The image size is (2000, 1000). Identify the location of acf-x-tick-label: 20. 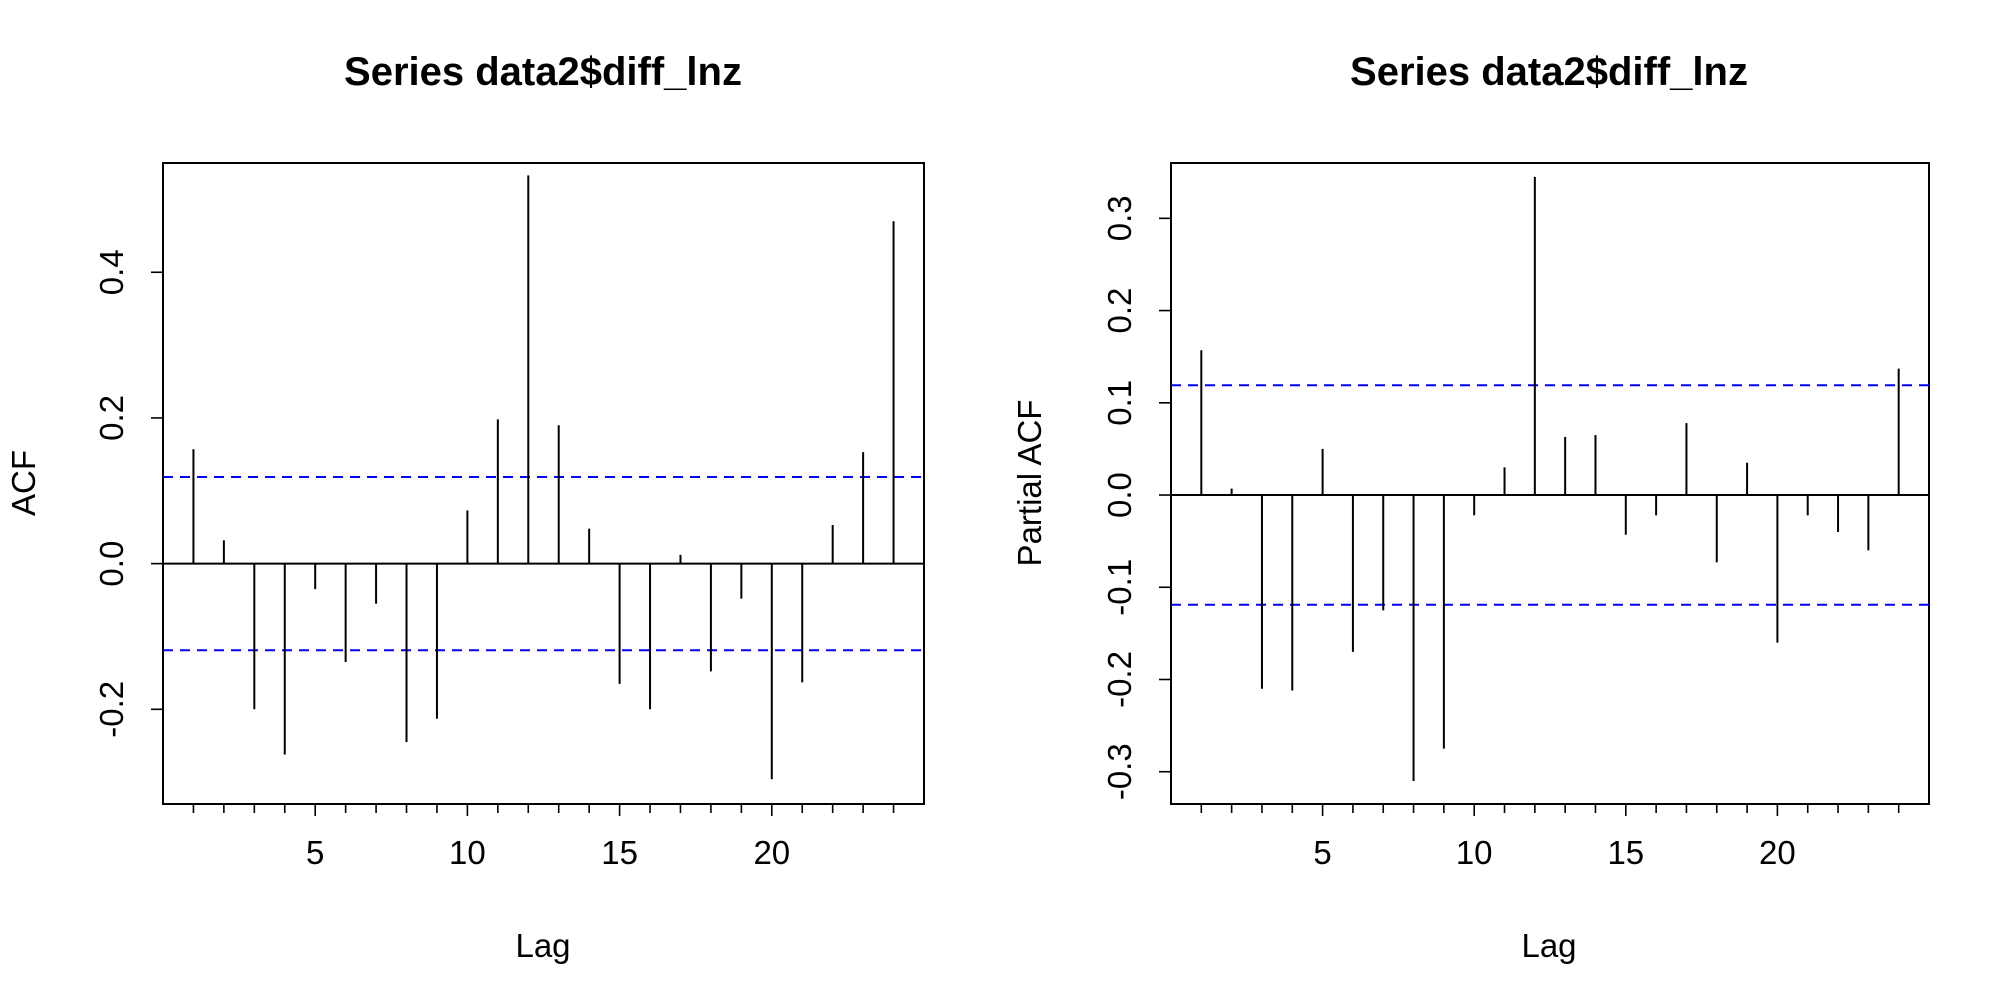
(771, 852).